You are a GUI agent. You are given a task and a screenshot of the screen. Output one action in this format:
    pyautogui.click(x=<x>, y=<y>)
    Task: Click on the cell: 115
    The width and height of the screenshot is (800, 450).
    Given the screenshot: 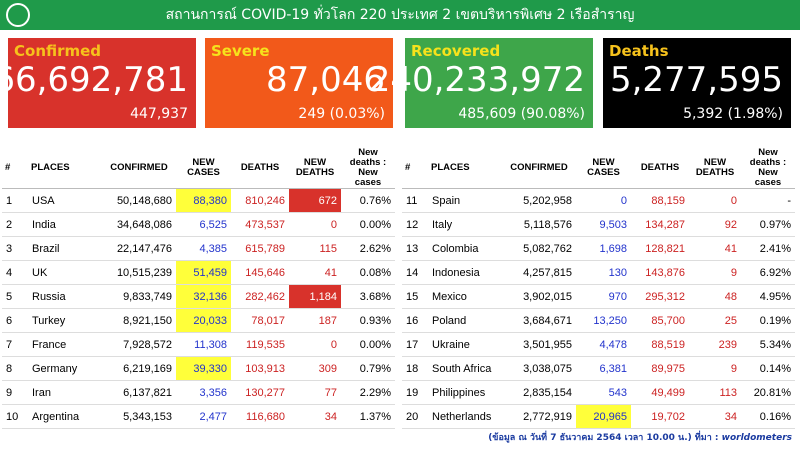 What is the action you would take?
    pyautogui.click(x=315, y=248)
    